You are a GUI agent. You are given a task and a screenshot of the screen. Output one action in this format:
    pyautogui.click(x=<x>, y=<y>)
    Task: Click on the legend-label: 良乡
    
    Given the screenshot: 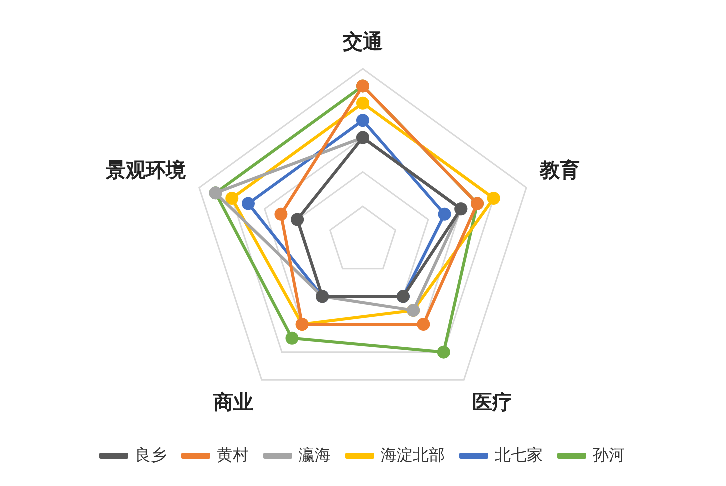 What is the action you would take?
    pyautogui.click(x=151, y=455)
    